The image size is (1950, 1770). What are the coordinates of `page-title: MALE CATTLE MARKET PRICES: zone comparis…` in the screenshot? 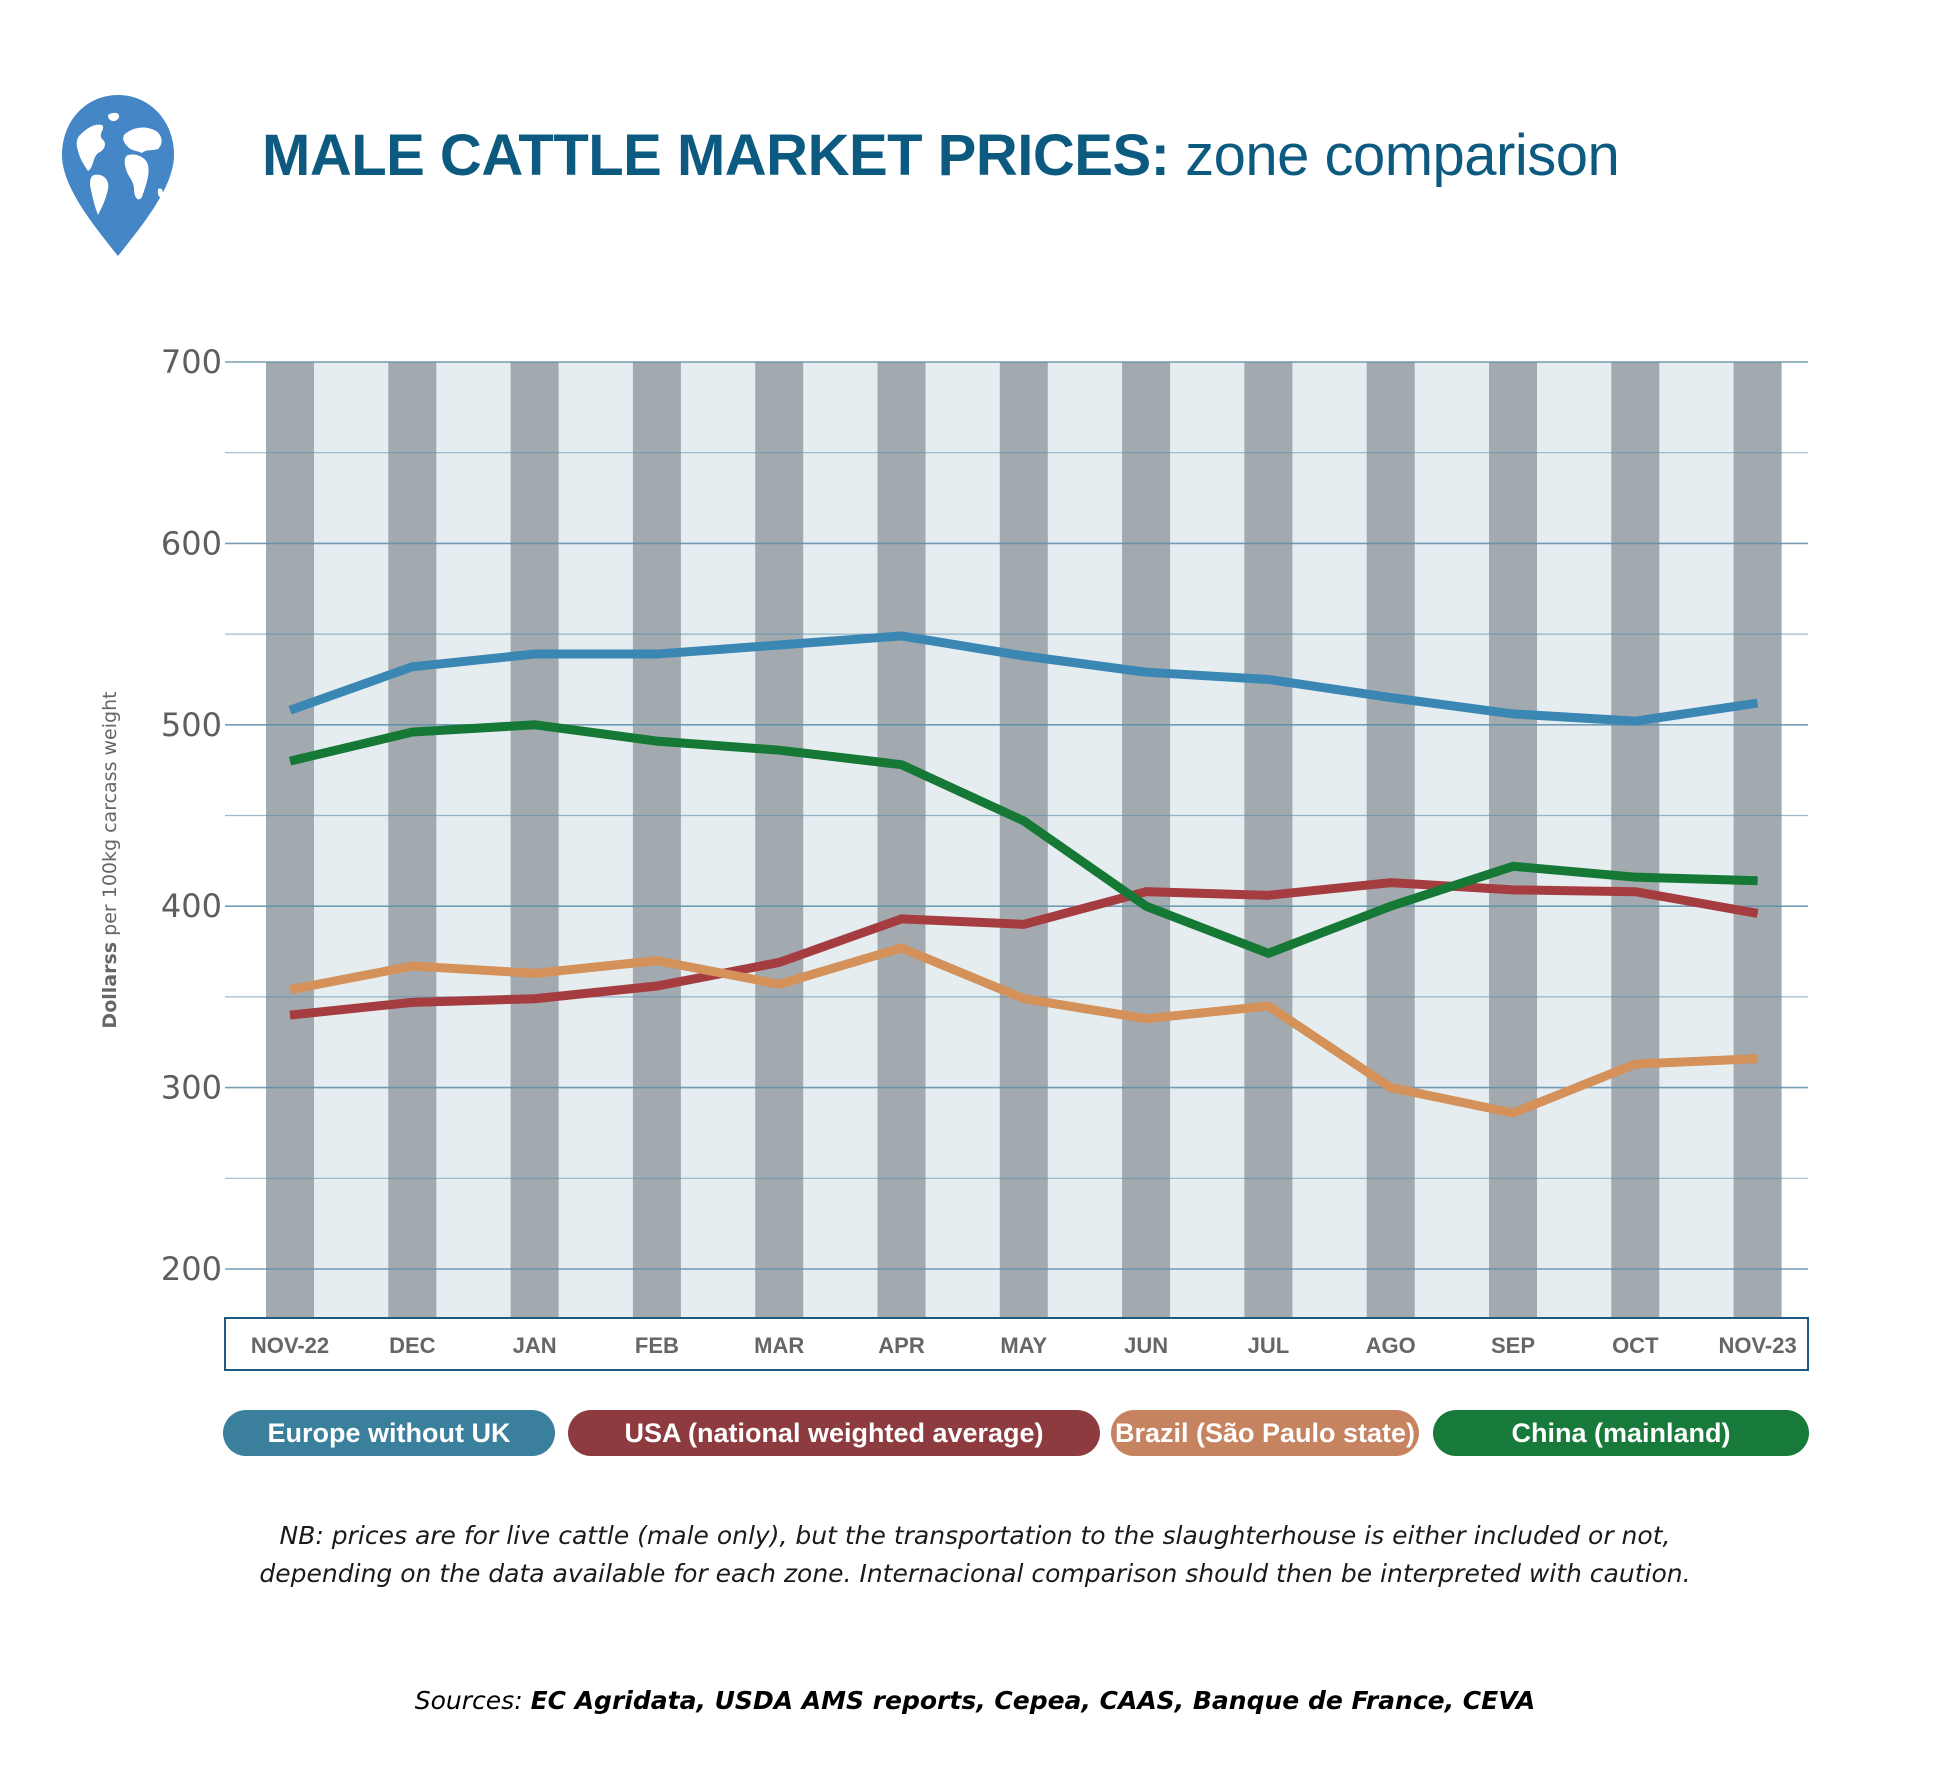 It's located at (941, 155).